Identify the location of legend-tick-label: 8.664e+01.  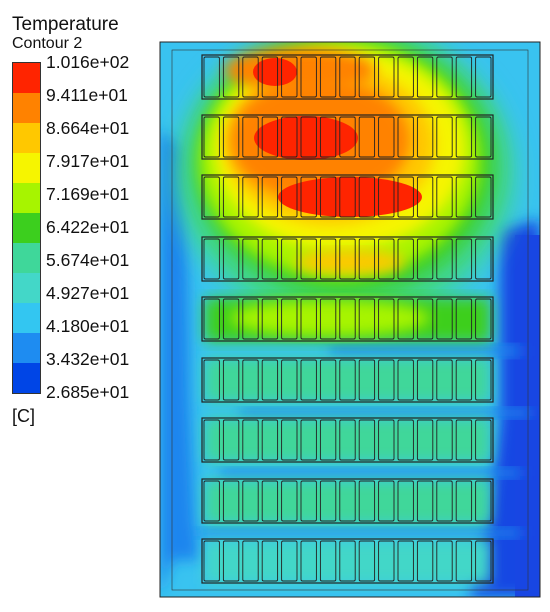
(88, 128).